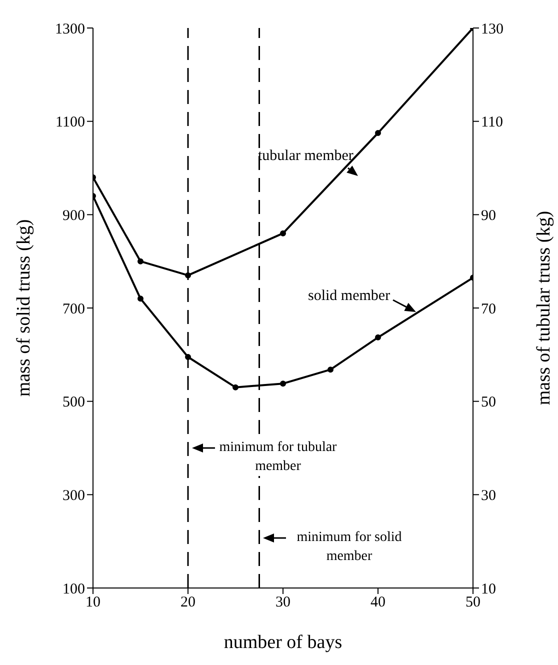  What do you see at coordinates (73, 496) in the screenshot?
I see `y-tick-label: 300` at bounding box center [73, 496].